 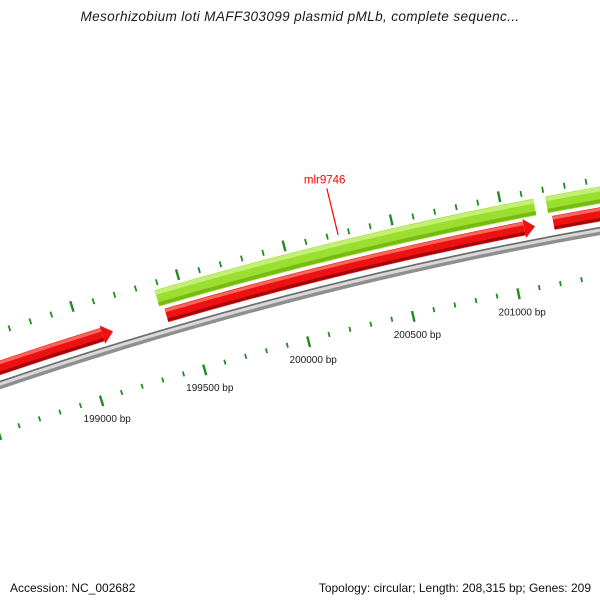 What do you see at coordinates (529, 228) in the screenshot?
I see `feature-gene-mlr9746-red-arrowhead` at bounding box center [529, 228].